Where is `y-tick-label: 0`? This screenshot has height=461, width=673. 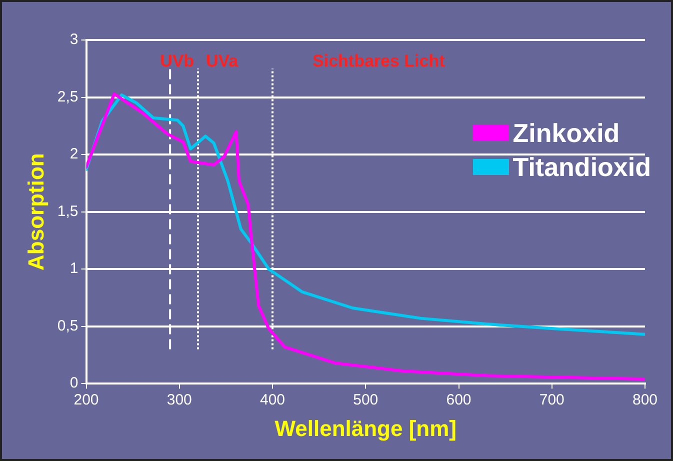 y-tick-label: 0 is located at coordinates (74, 383).